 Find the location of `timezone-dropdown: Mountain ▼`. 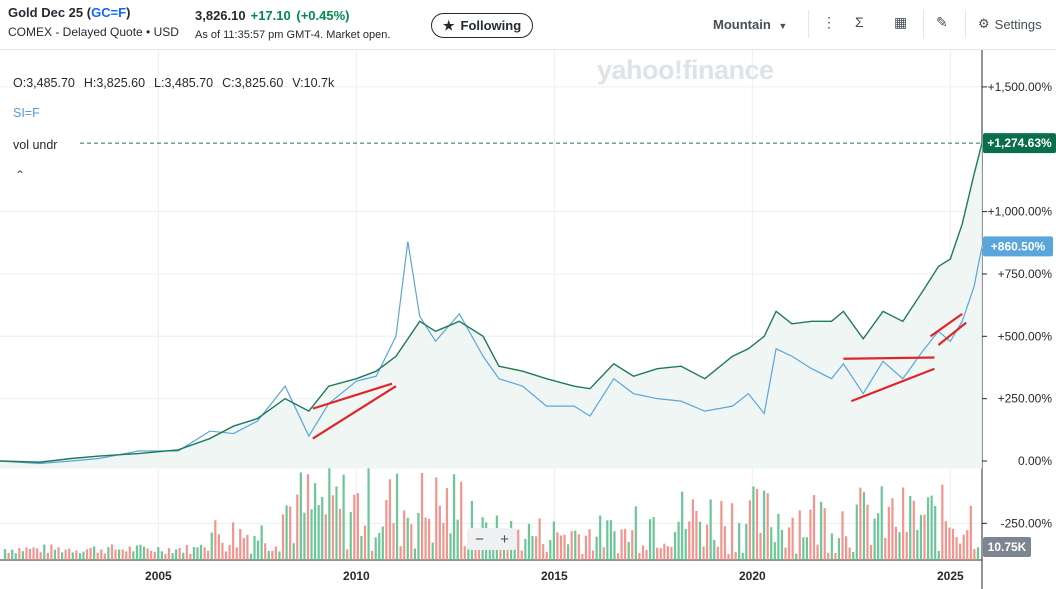

timezone-dropdown: Mountain ▼ is located at coordinates (750, 24).